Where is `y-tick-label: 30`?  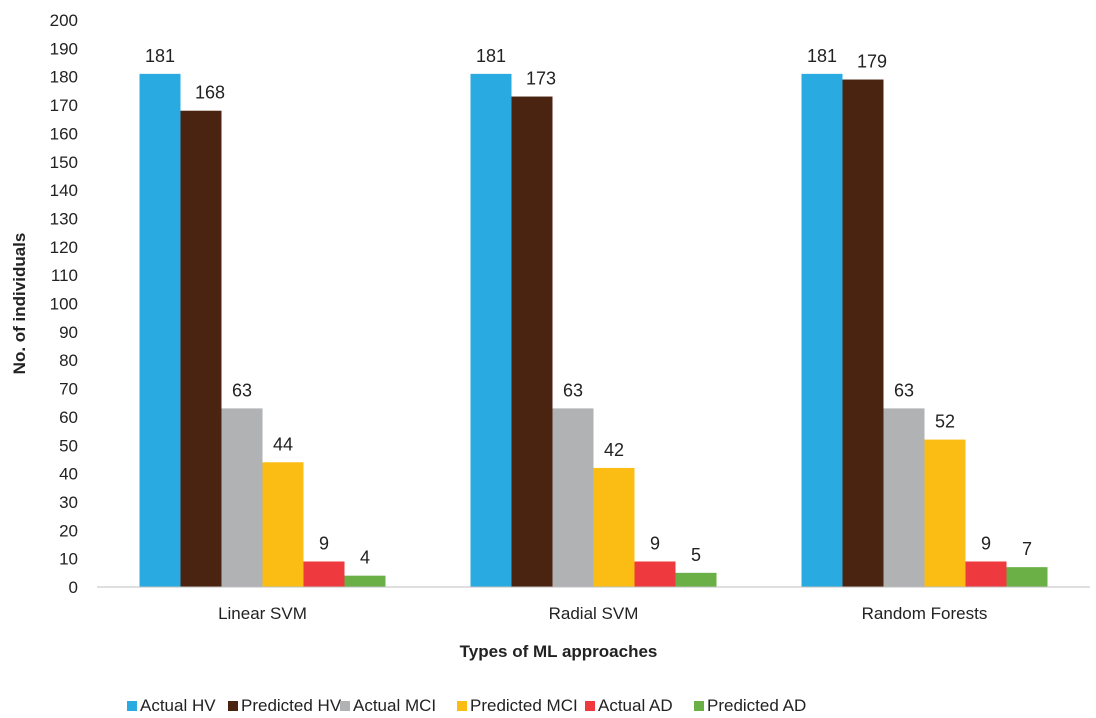
y-tick-label: 30 is located at coordinates (68, 502).